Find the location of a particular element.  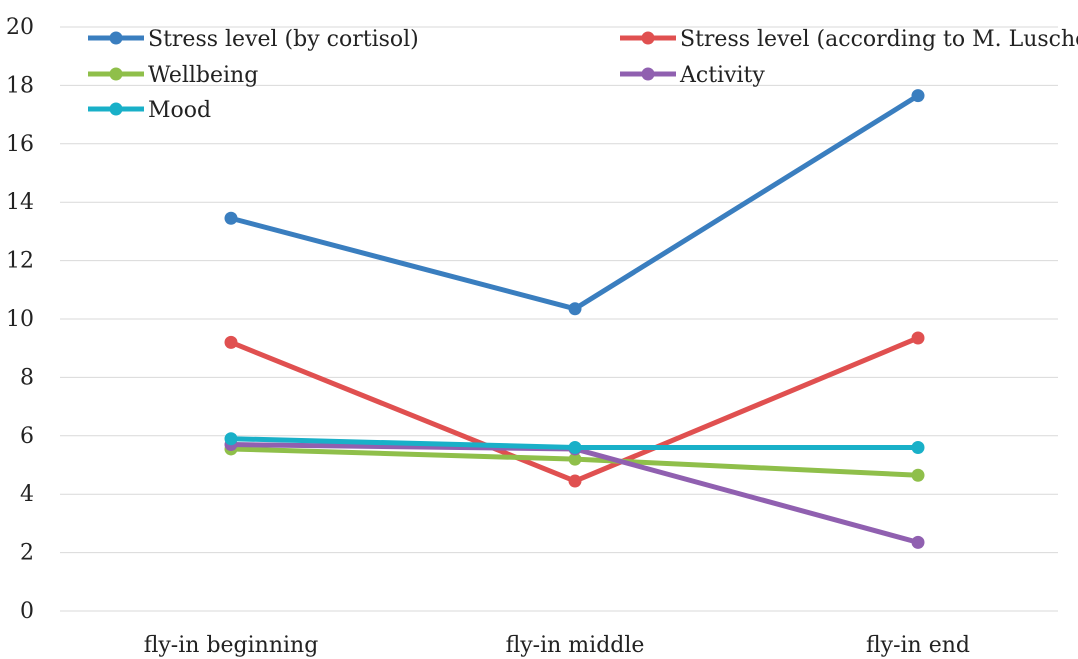

y-tick-label: 12 is located at coordinates (20, 261).